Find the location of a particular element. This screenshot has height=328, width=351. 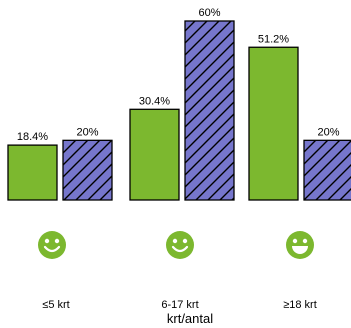

data-label: 18.4% is located at coordinates (32, 137).